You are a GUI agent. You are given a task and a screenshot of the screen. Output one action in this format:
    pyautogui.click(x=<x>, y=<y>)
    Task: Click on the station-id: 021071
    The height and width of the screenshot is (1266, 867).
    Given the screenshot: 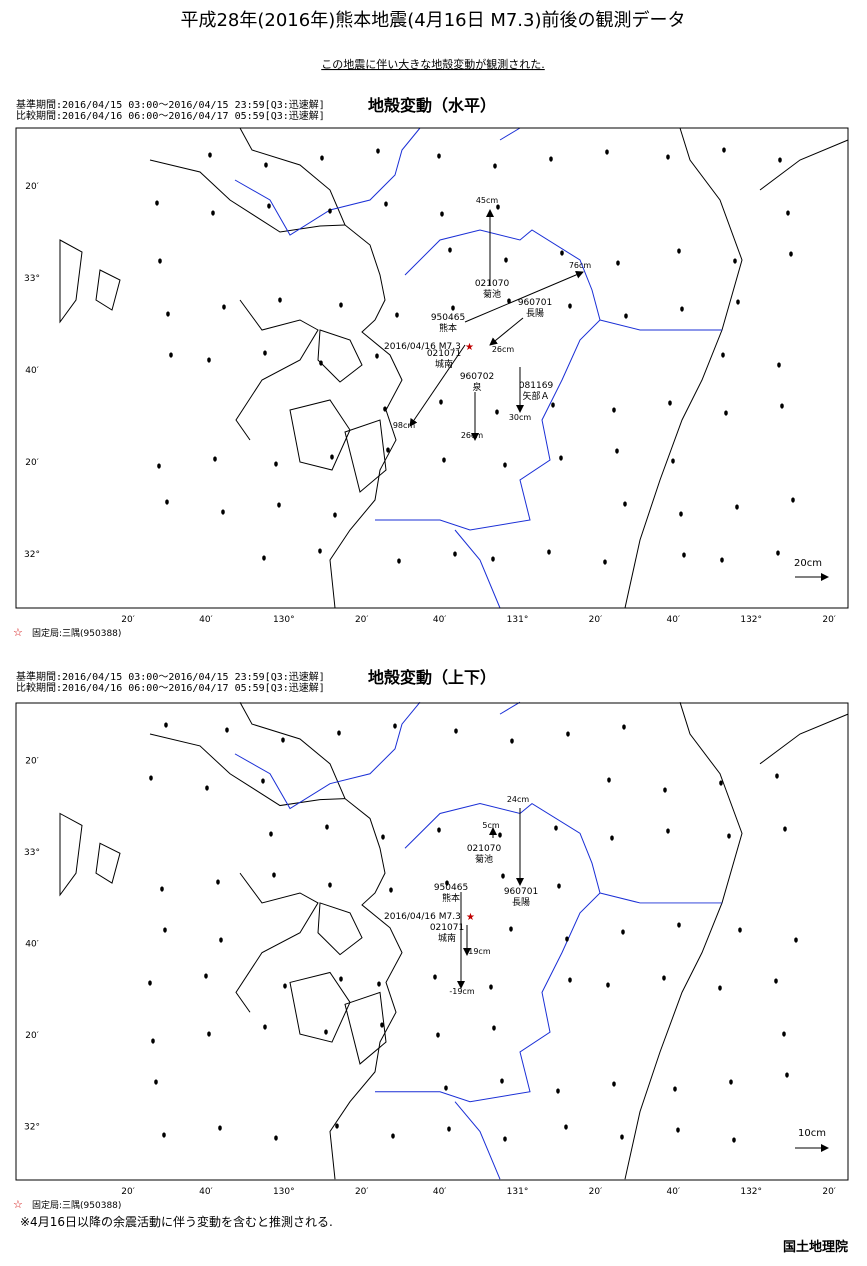 What is the action you would take?
    pyautogui.click(x=444, y=354)
    